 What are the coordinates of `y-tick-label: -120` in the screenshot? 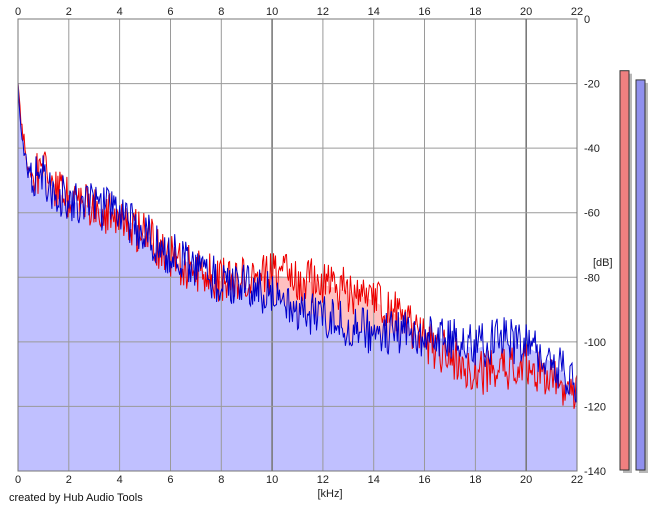 It's located at (595, 407).